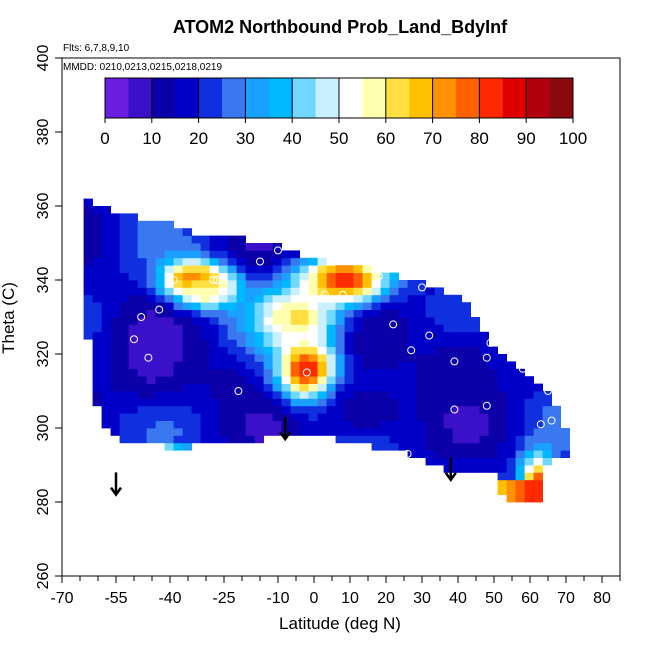 This screenshot has height=650, width=650. I want to click on colorbar-tick-label: 60, so click(385, 138).